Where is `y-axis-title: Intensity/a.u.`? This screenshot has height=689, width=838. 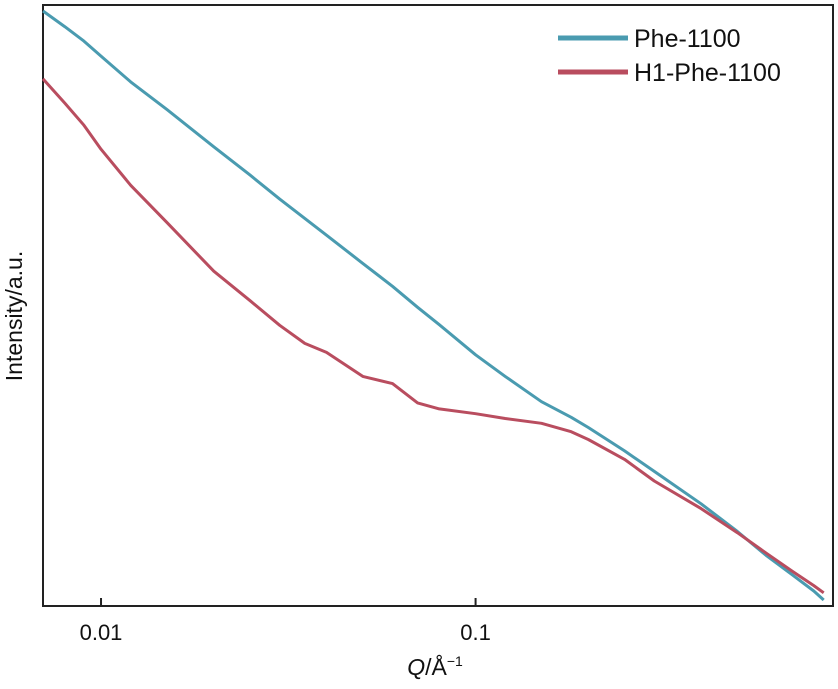 y-axis-title: Intensity/a.u. is located at coordinates (14, 316).